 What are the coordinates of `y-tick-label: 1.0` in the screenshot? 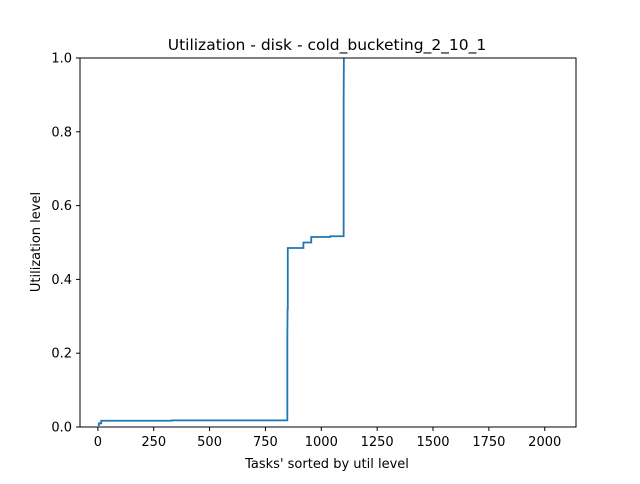 It's located at (61, 59).